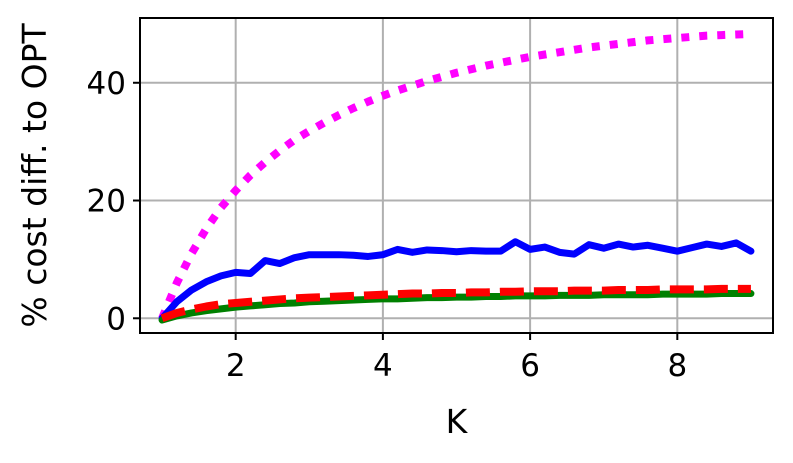  Describe the element at coordinates (457, 421) in the screenshot. I see `x-axis-label: K` at that location.